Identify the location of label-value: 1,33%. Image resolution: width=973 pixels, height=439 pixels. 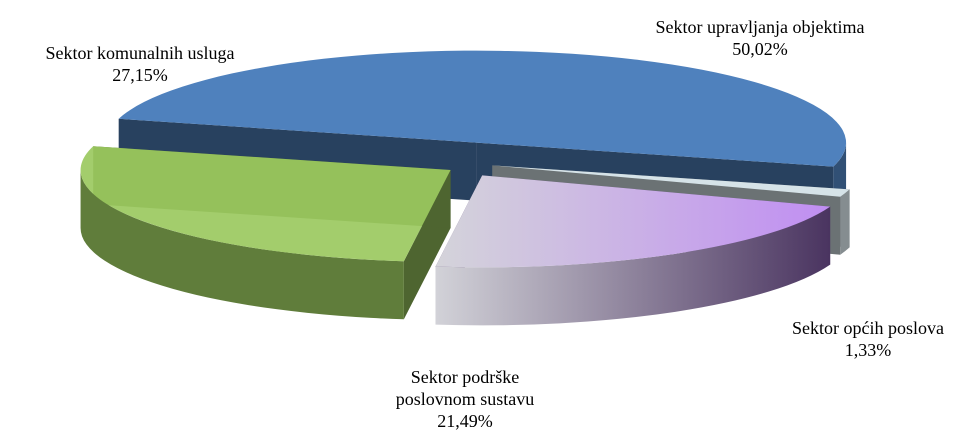
(868, 350).